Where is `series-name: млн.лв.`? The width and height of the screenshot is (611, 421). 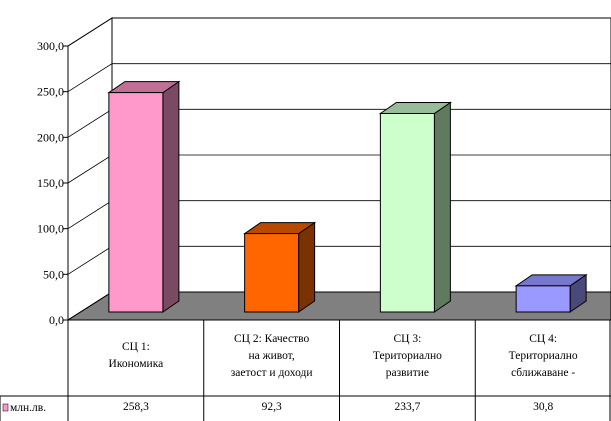
series-name: млн.лв. is located at coordinates (28, 408).